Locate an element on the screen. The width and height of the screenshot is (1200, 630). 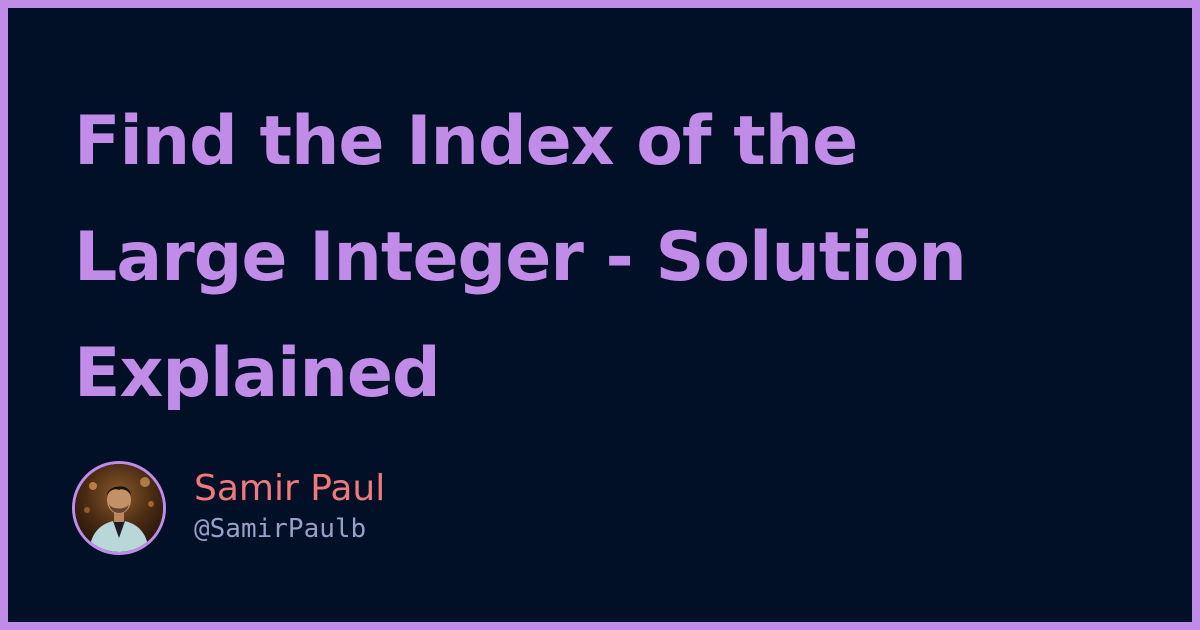
person-photo-avatar-icon is located at coordinates (119, 508).